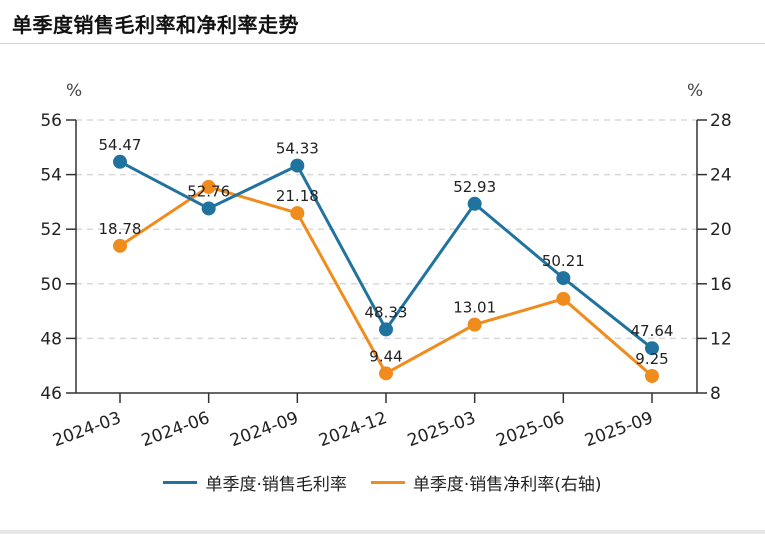 Image resolution: width=765 pixels, height=534 pixels. I want to click on data-label: 54.33, so click(297, 149).